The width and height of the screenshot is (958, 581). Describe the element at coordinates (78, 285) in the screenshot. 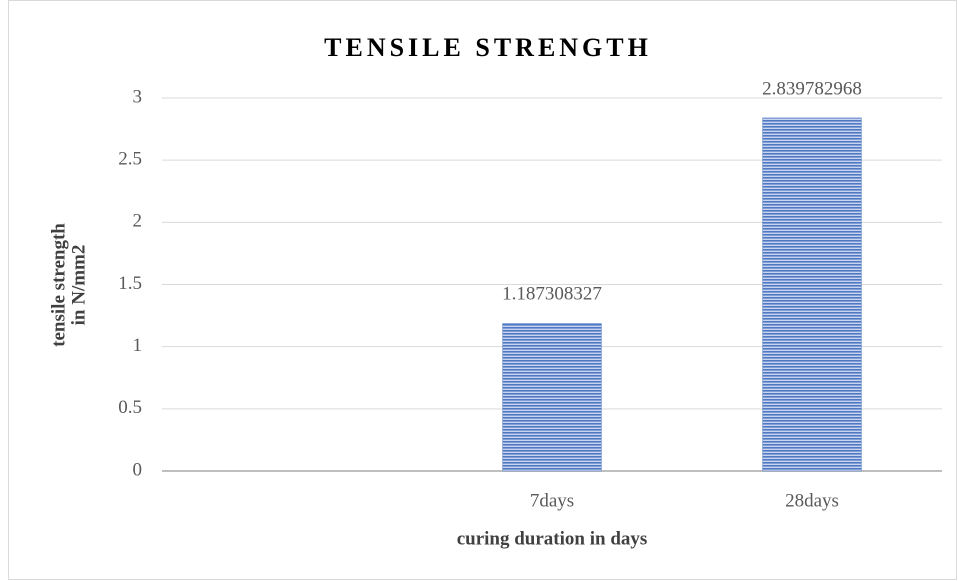

I see `y-axis-title-line: in N/mm2` at that location.